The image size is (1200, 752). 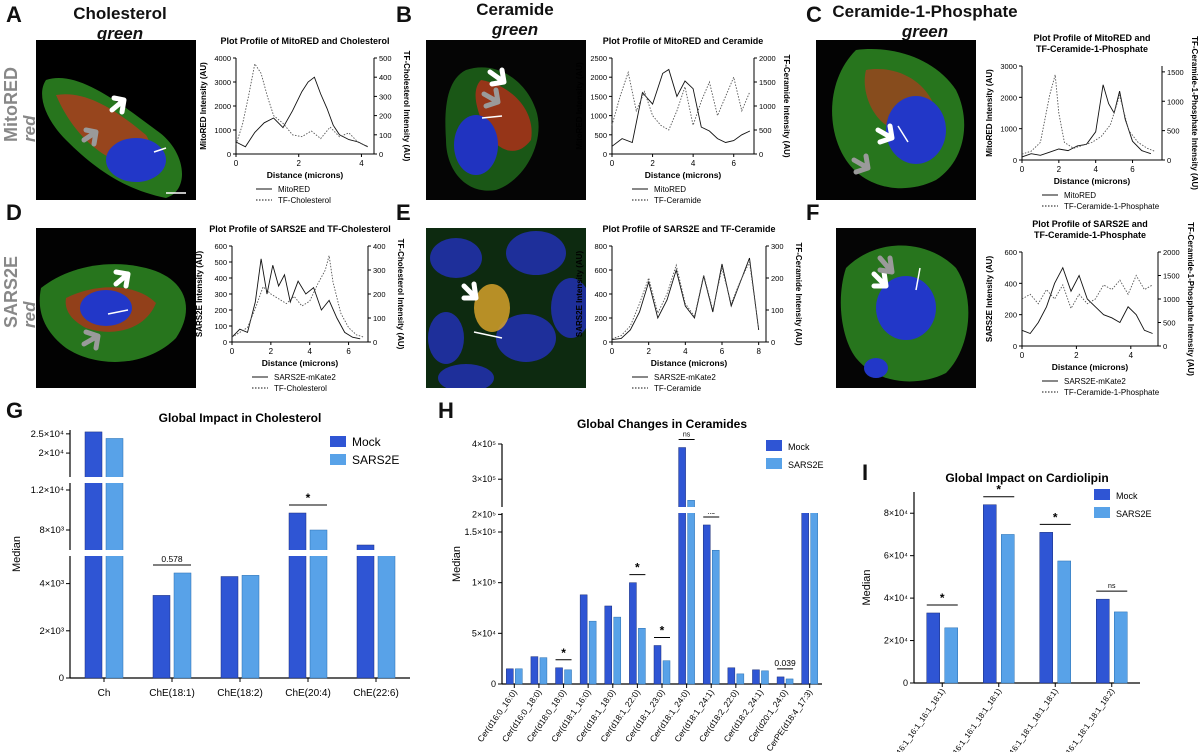 I want to click on y-tick-label: 8×10³, so click(x=51, y=530).